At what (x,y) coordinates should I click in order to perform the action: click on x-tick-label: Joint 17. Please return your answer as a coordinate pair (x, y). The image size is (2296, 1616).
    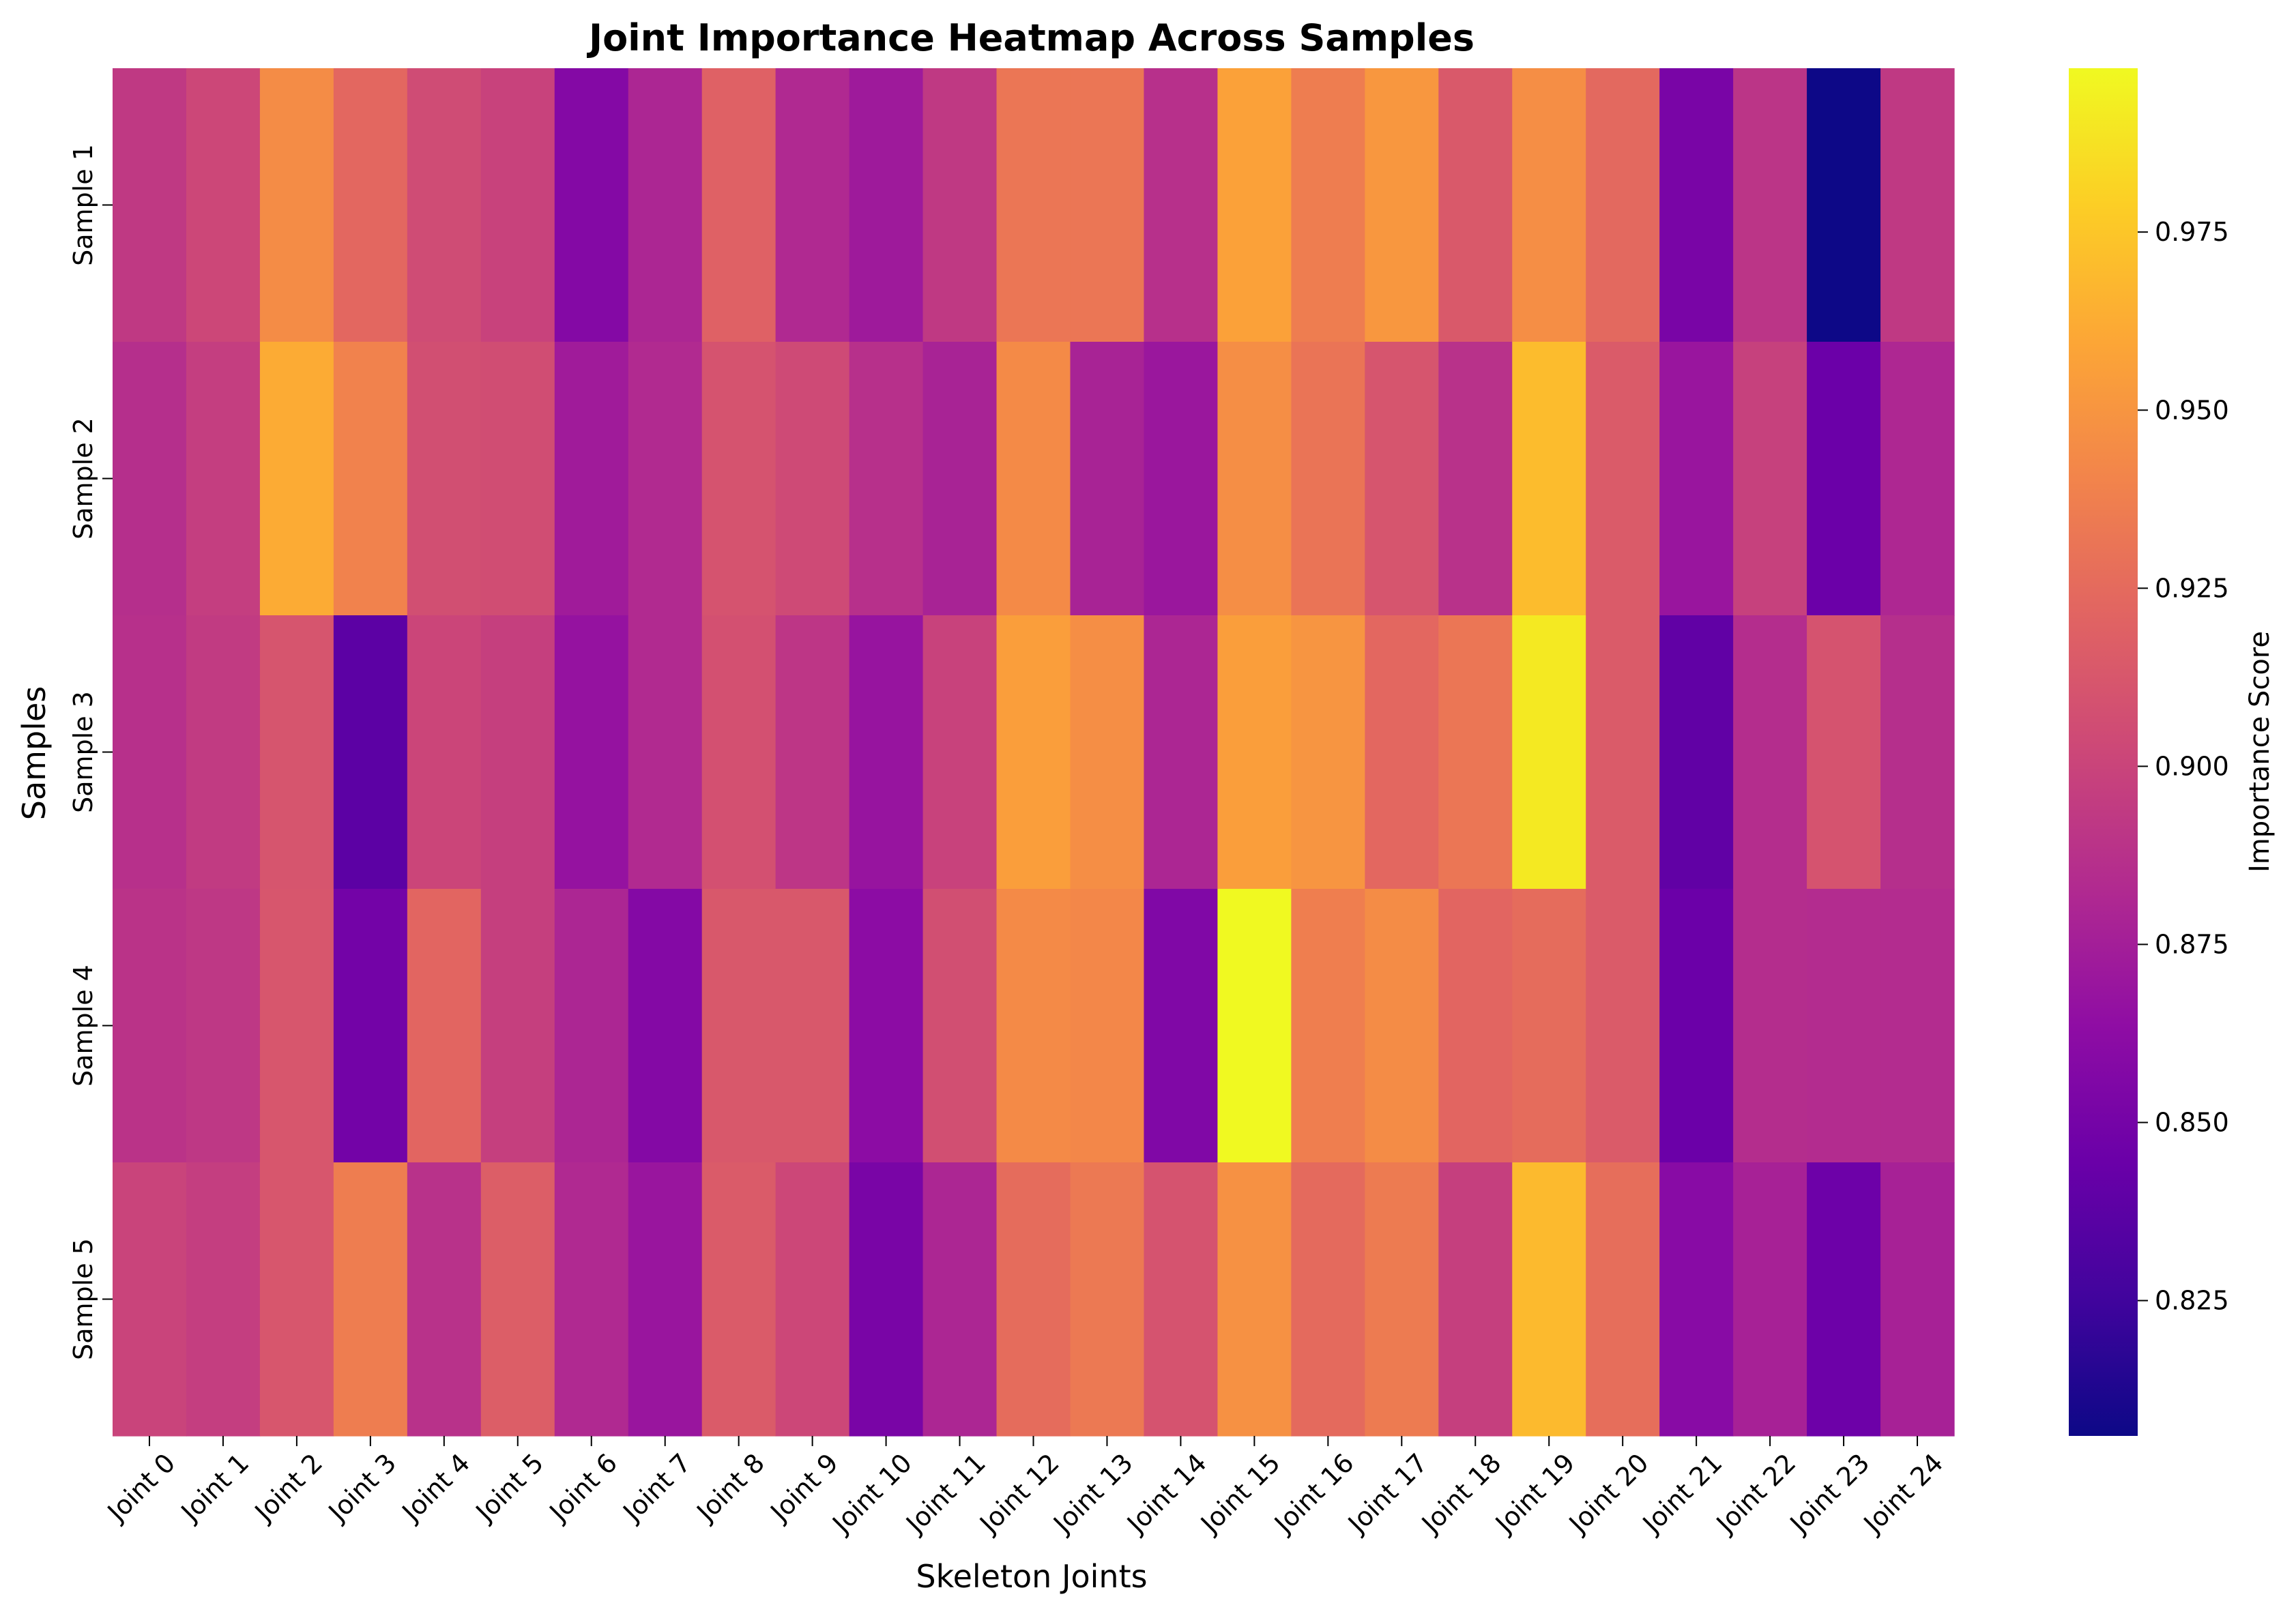
    Looking at the image, I should click on (1387, 1494).